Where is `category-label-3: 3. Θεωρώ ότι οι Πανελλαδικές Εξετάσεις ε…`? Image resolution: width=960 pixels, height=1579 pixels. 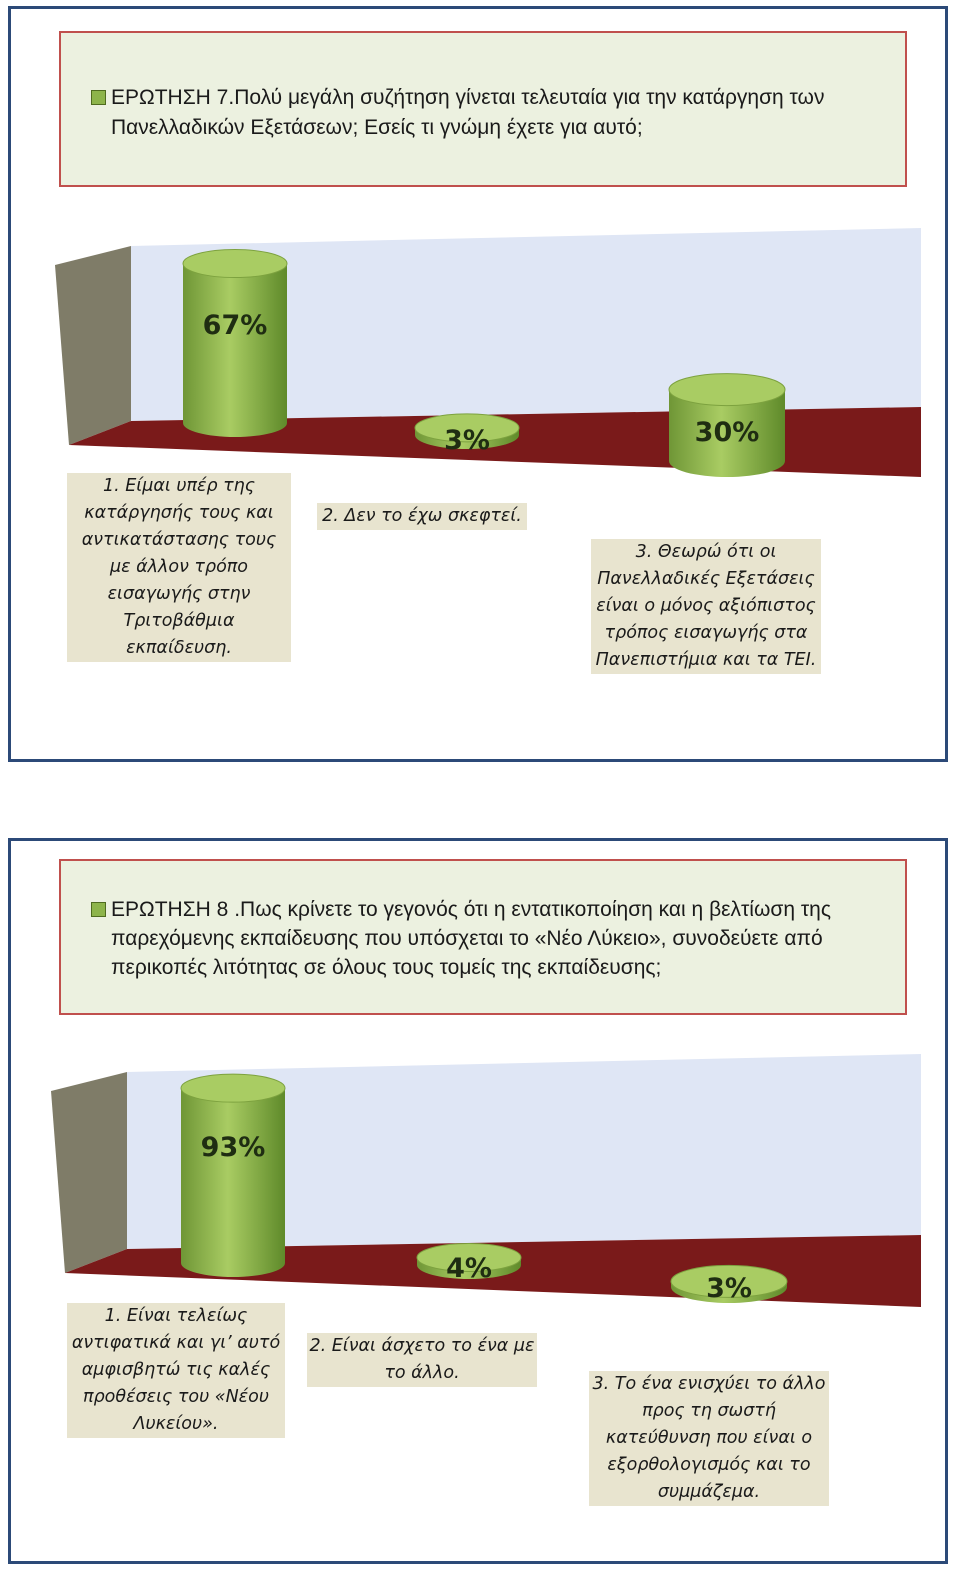
category-label-3: 3. Θεωρώ ότι οι Πανελλαδικές Εξετάσεις ε… is located at coordinates (706, 606).